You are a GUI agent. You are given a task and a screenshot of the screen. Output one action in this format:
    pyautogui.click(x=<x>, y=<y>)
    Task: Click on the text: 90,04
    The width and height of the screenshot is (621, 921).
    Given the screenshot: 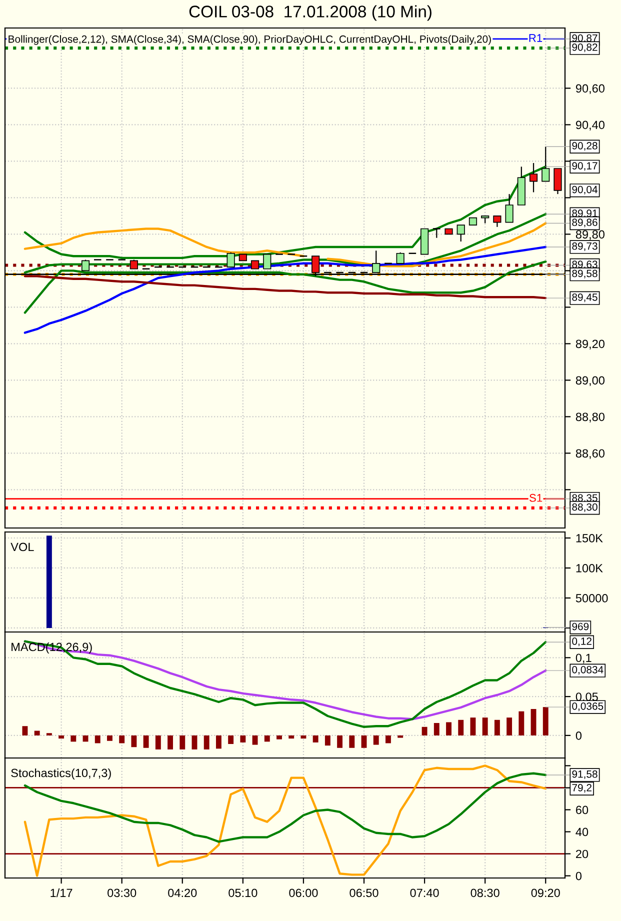 What is the action you would take?
    pyautogui.click(x=585, y=190)
    